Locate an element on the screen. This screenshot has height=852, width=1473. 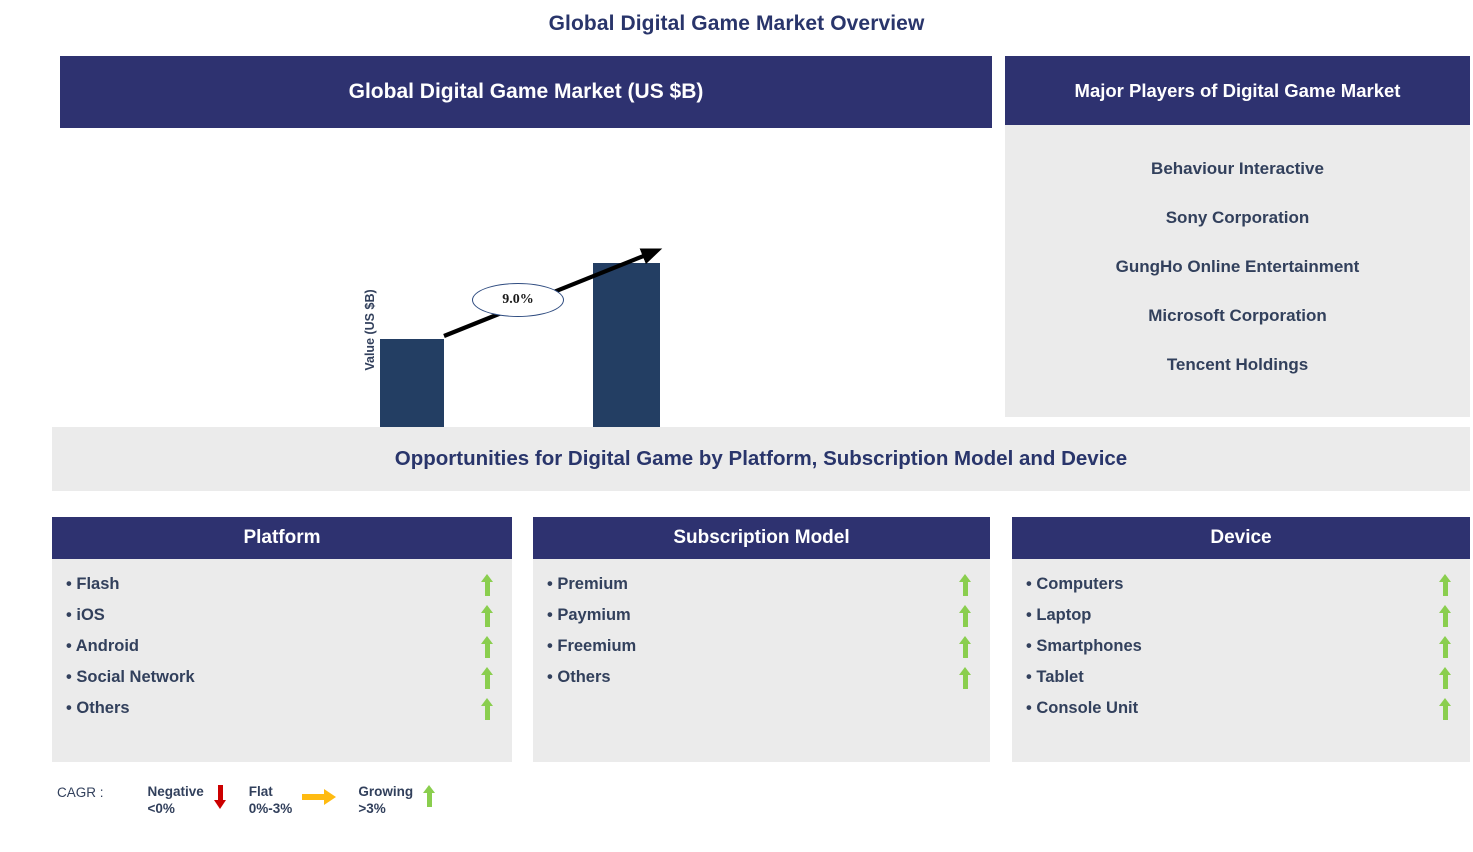
list-item: • Console Unit is located at coordinates (1239, 708).